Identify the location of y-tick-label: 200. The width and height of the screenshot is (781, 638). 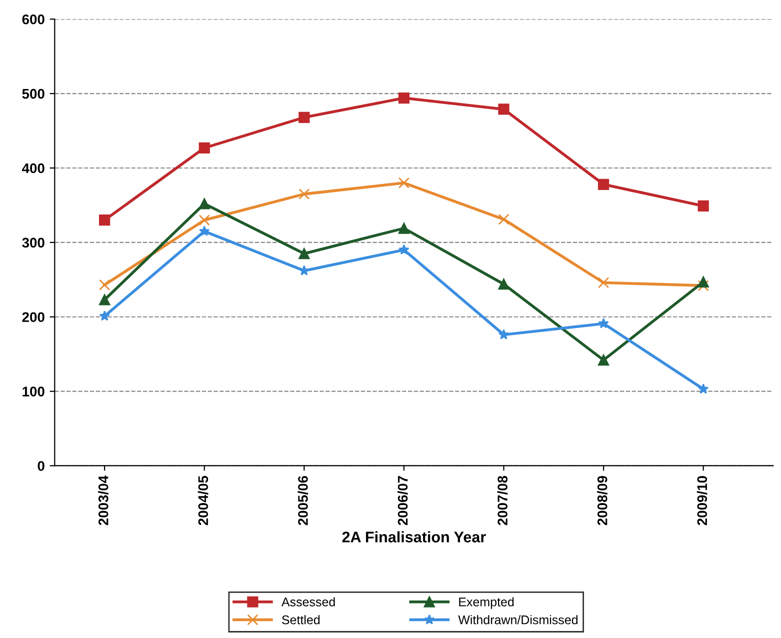
(33, 317).